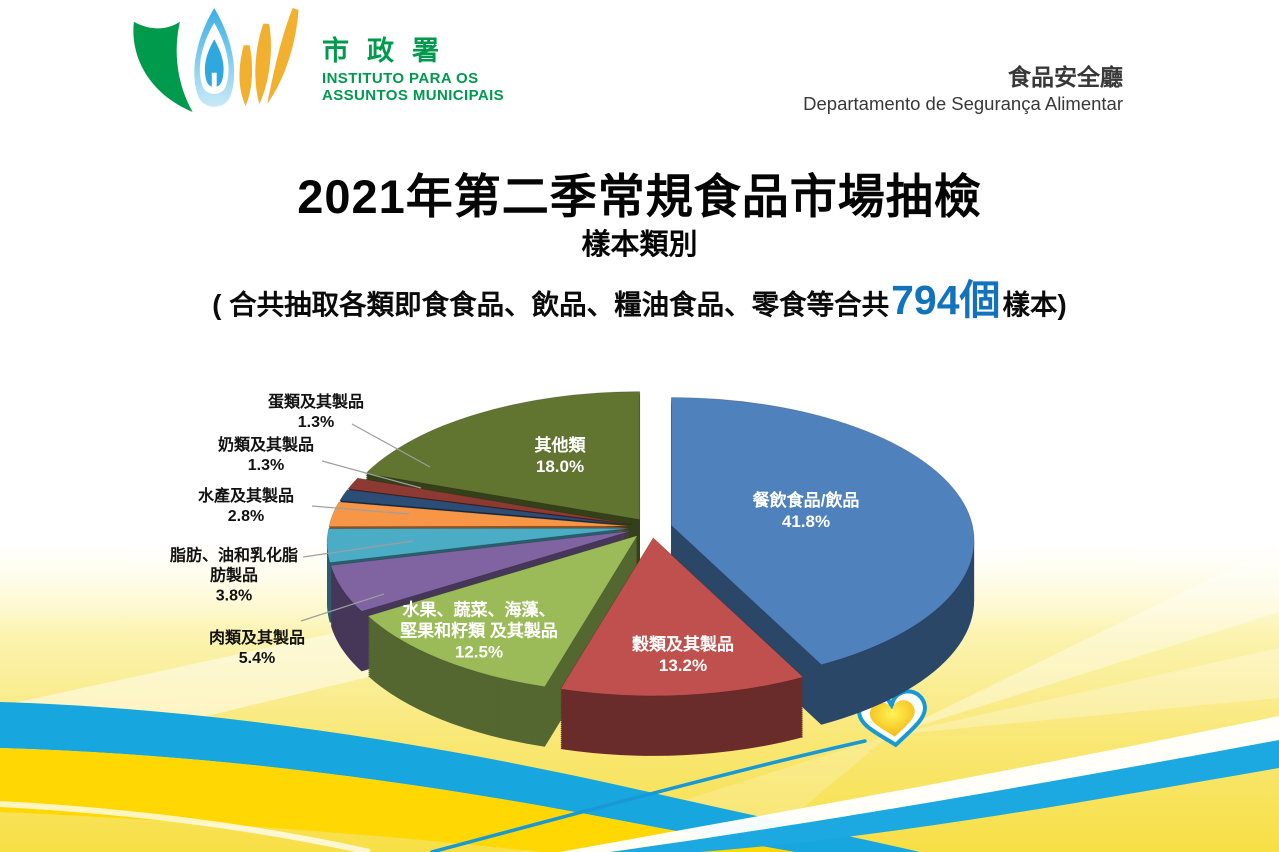  I want to click on slice-label-line: 堅果和籽類 及其製品, so click(479, 631).